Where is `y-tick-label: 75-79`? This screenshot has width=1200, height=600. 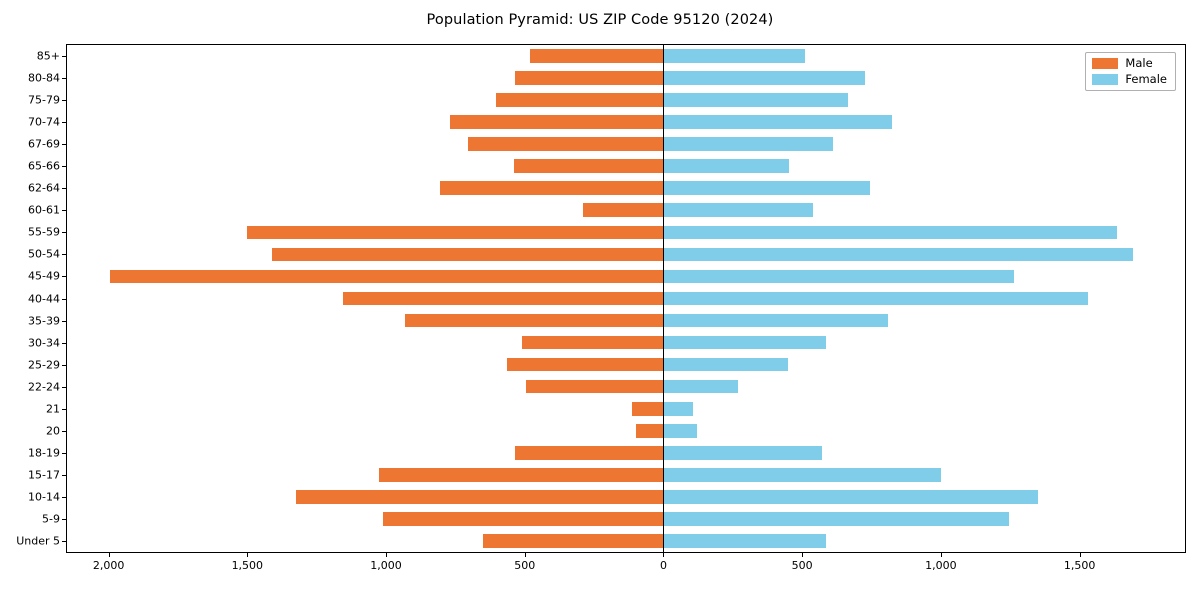 y-tick-label: 75-79 is located at coordinates (44, 100).